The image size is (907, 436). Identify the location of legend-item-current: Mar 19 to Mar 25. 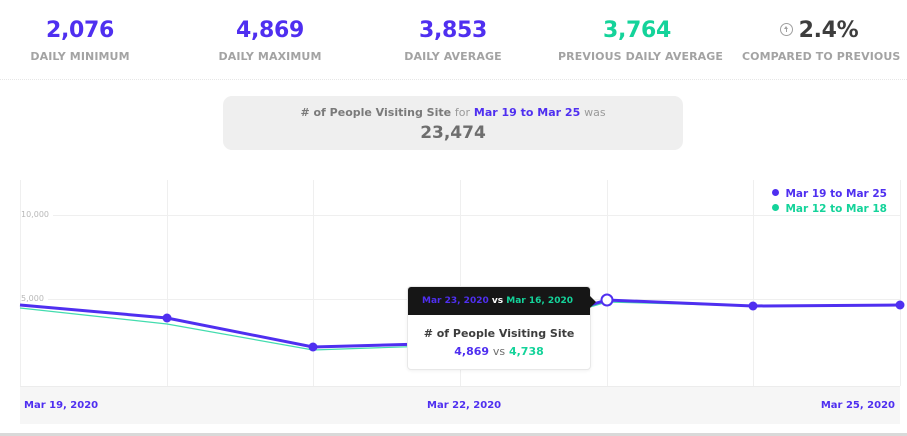
(829, 194).